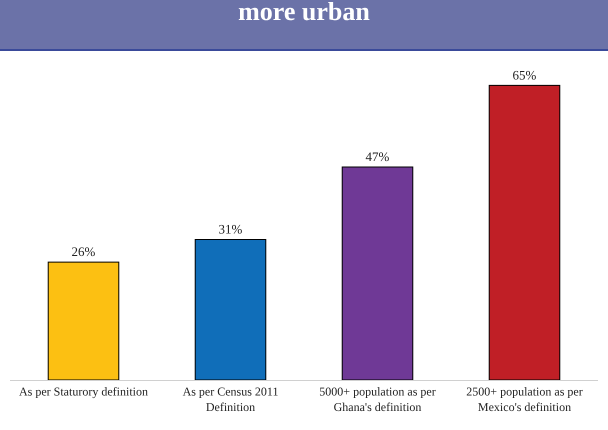  Describe the element at coordinates (377, 399) in the screenshot. I see `x-tick-label: 5000+ population as per Ghana's definition` at that location.